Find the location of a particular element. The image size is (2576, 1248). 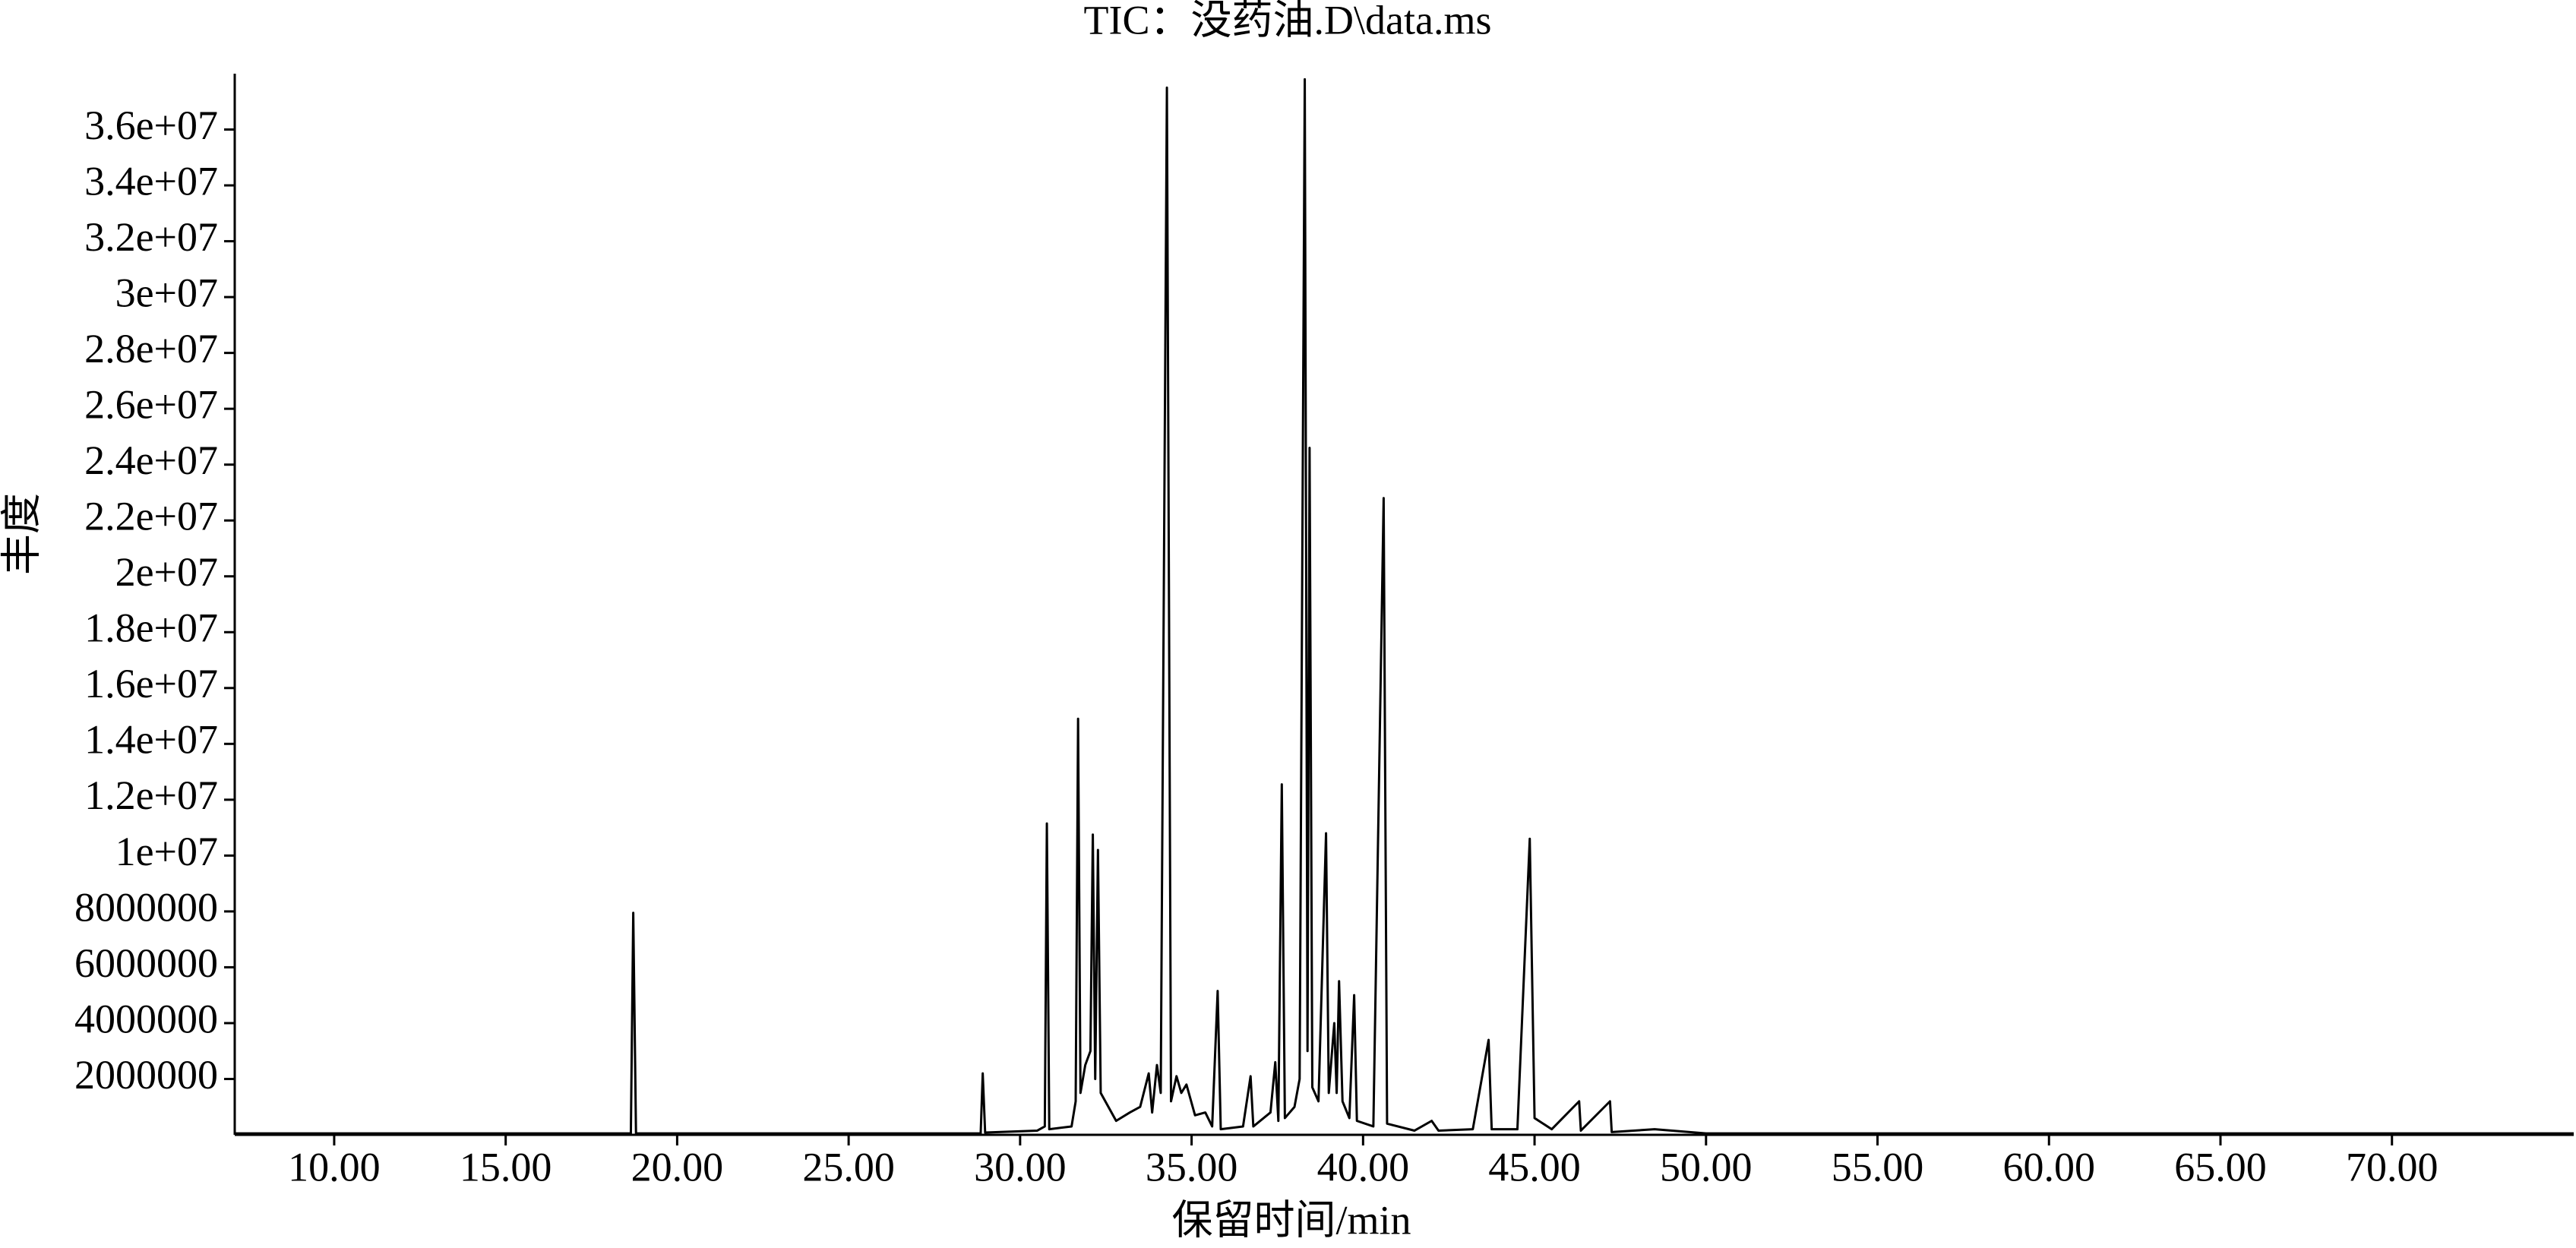

x-tick-label: 50.00 is located at coordinates (1706, 1167).